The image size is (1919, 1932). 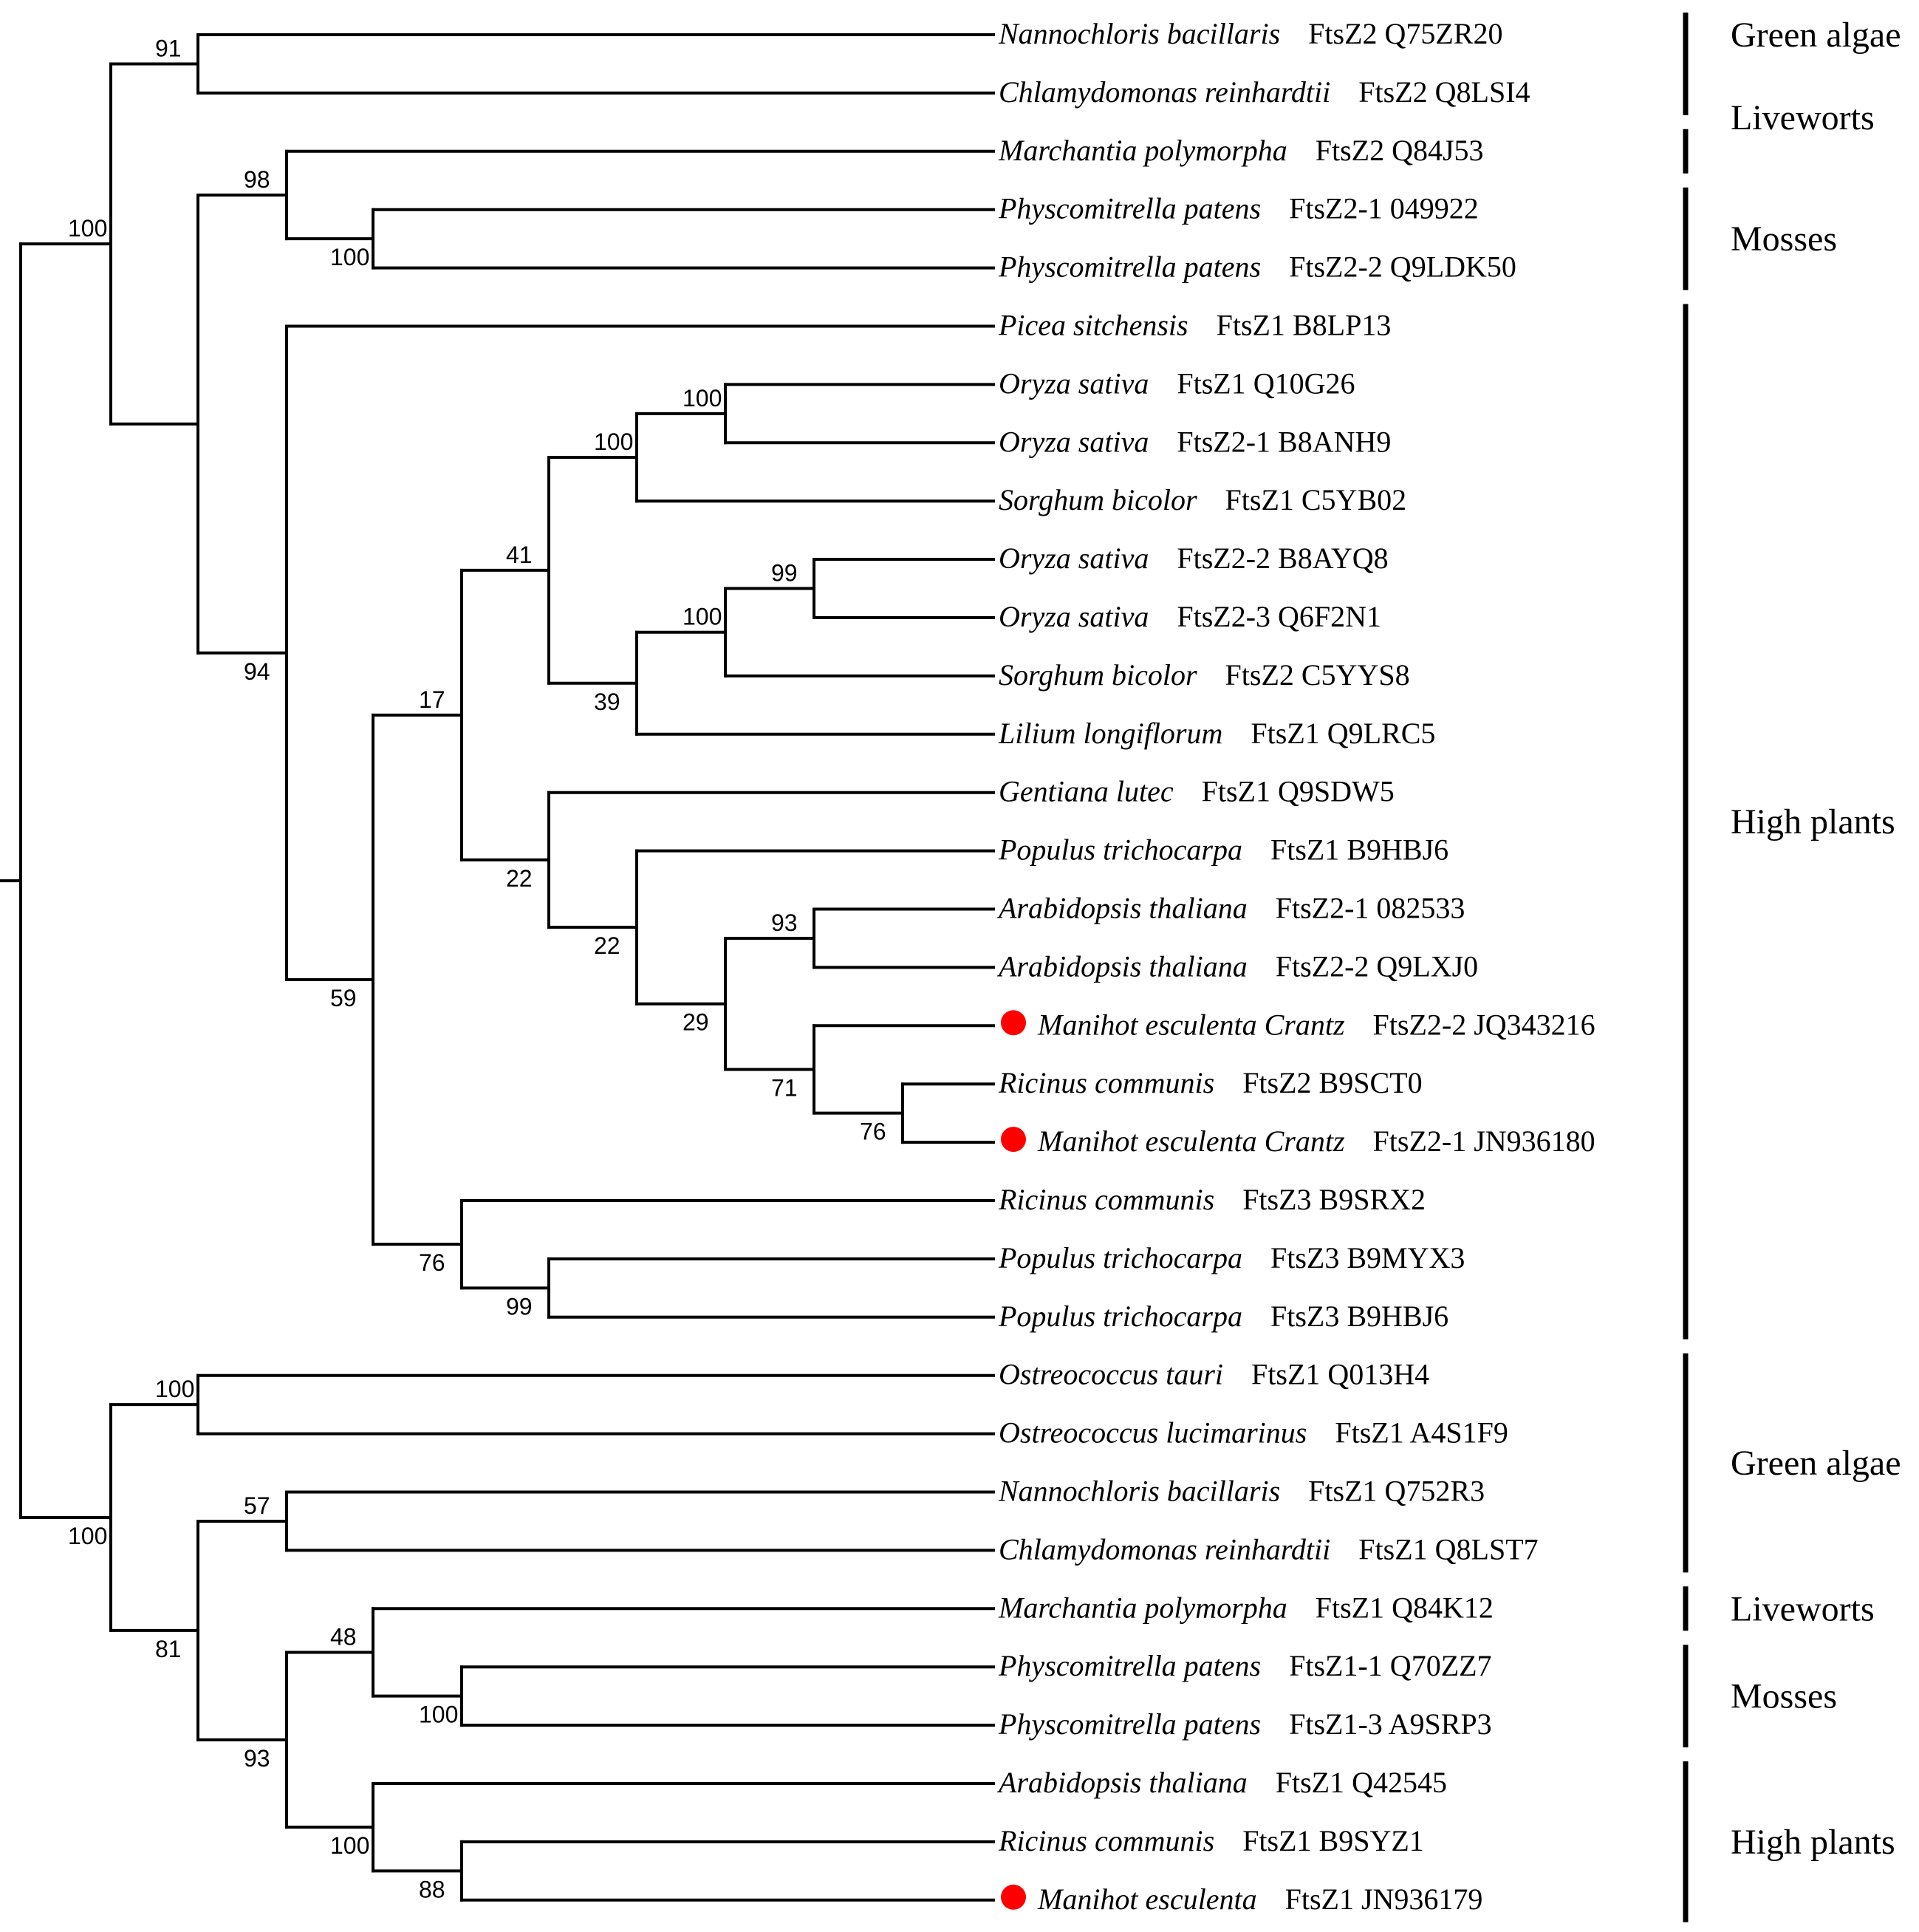 What do you see at coordinates (1122, 966) in the screenshot?
I see `species-name: Arabidopsis thaliana` at bounding box center [1122, 966].